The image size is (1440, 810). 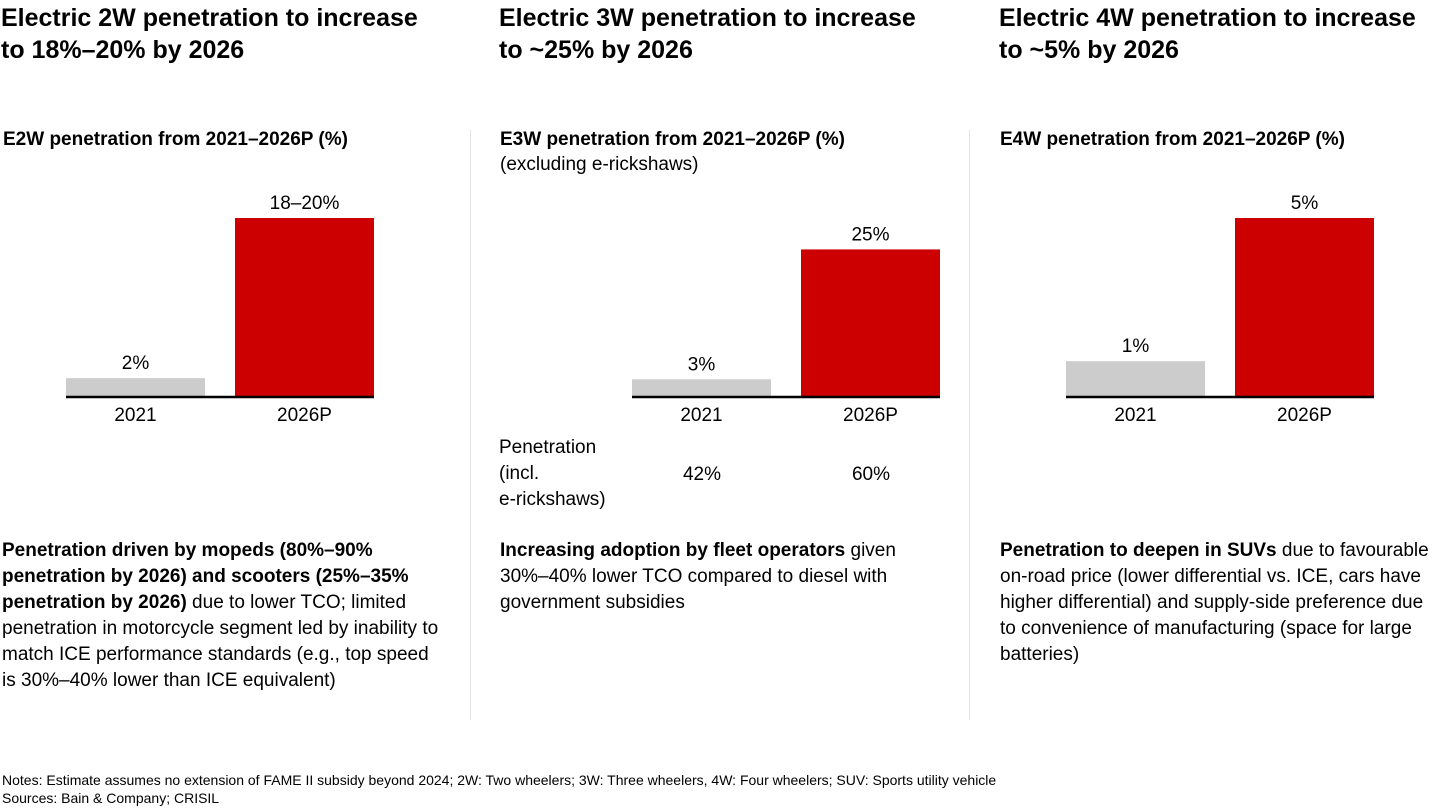 What do you see at coordinates (519, 473) in the screenshot?
I see `row-label-line: (incl.` at bounding box center [519, 473].